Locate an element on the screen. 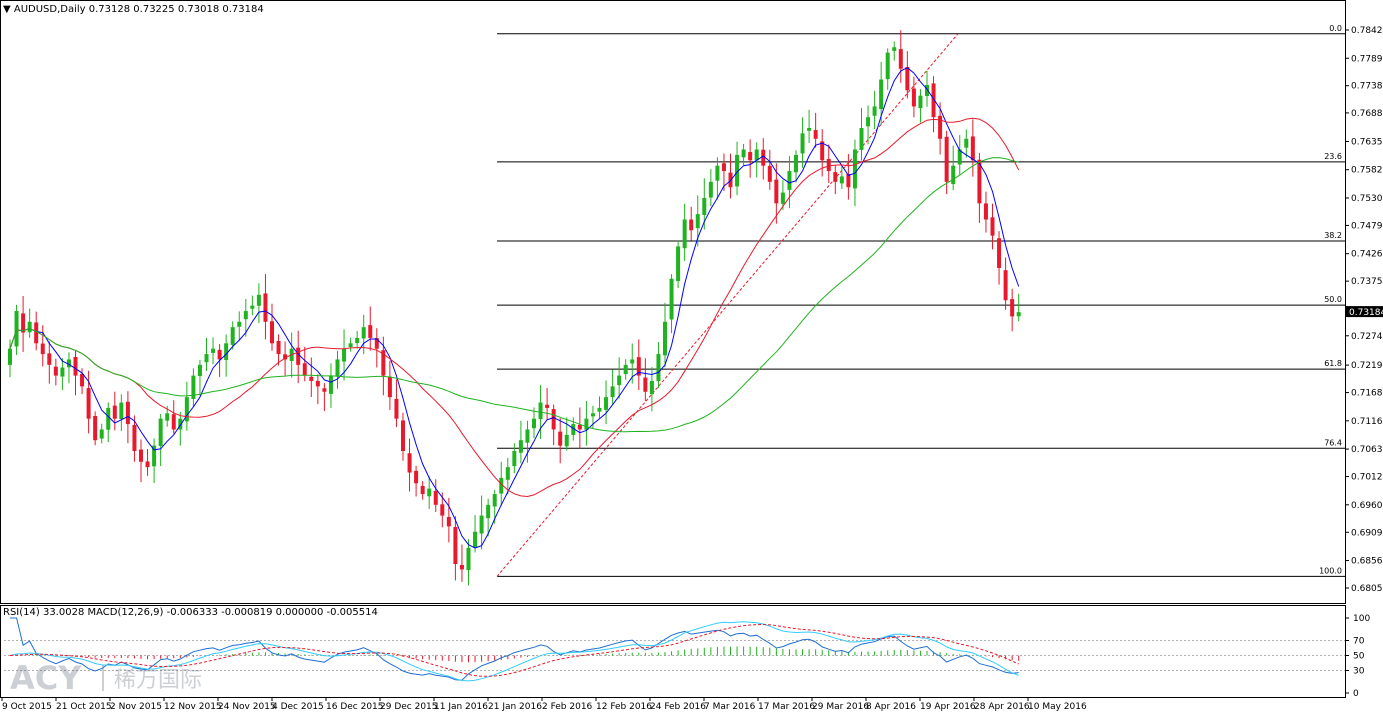 The width and height of the screenshot is (1383, 716). x-tick-label: 21 Jan 2016 is located at coordinates (515, 707).